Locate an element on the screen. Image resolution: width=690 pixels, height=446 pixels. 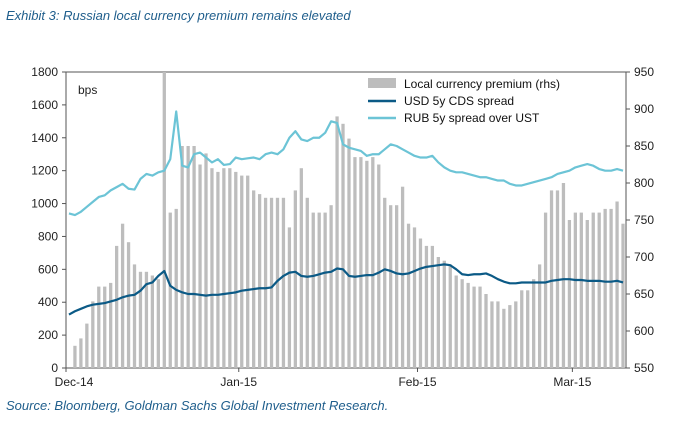
y-left-tick-label: 1200 is located at coordinates (44, 171).